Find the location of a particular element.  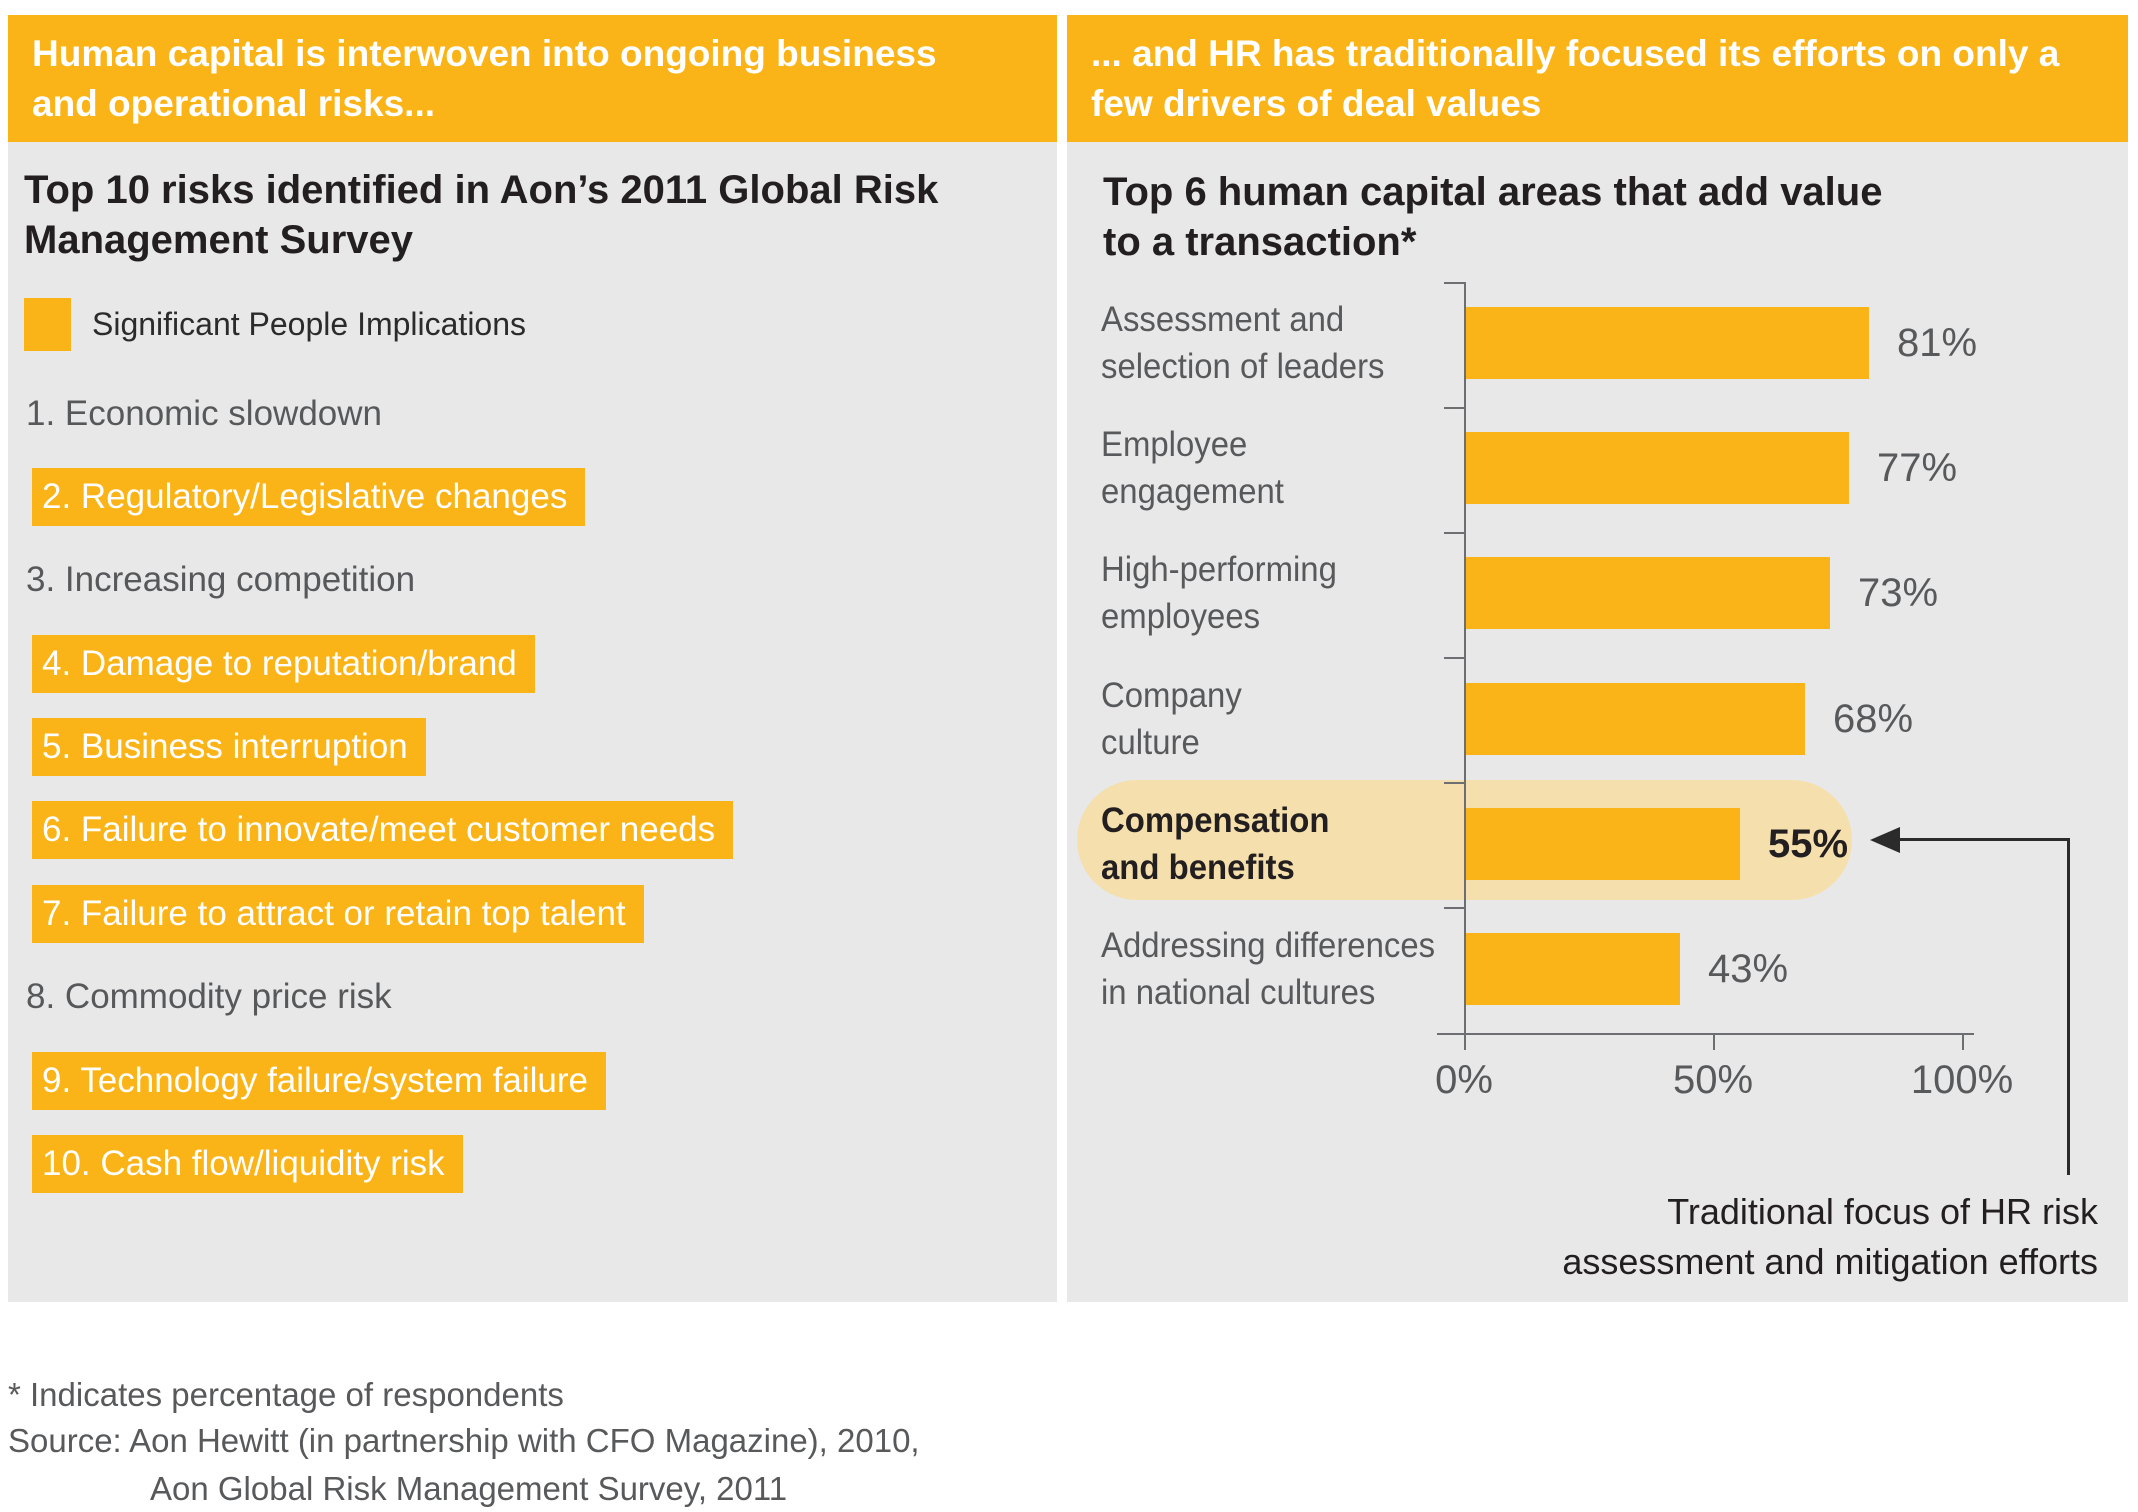

risk-text: 1. Economic slowdown is located at coordinates (204, 413).